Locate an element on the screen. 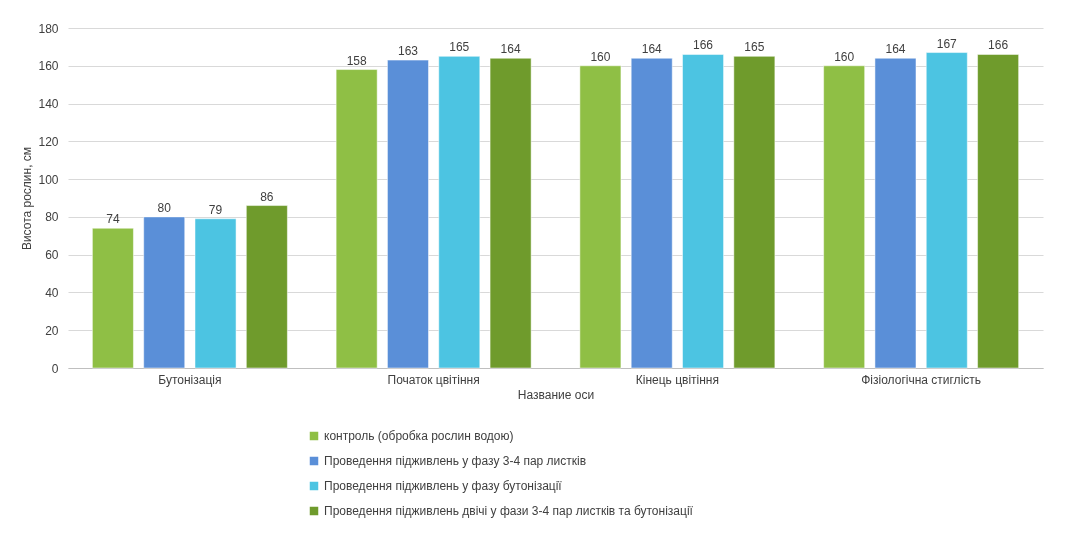  y-tick-label: 80 is located at coordinates (52, 217).